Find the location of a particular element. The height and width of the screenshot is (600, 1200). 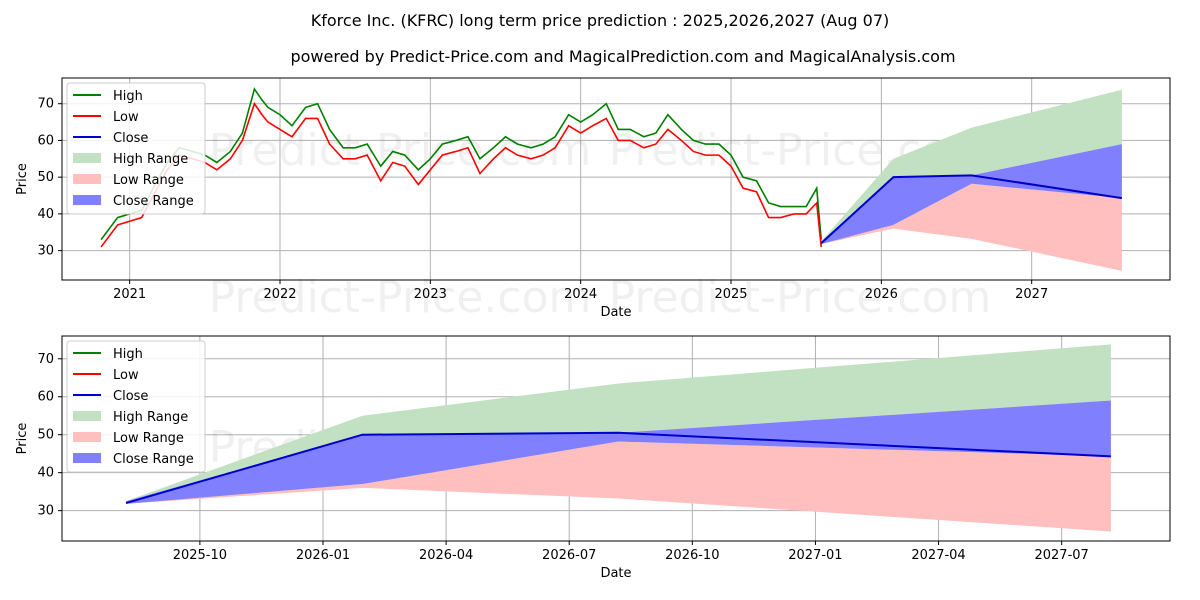

x-tick-label: 2026-07 is located at coordinates (569, 555).